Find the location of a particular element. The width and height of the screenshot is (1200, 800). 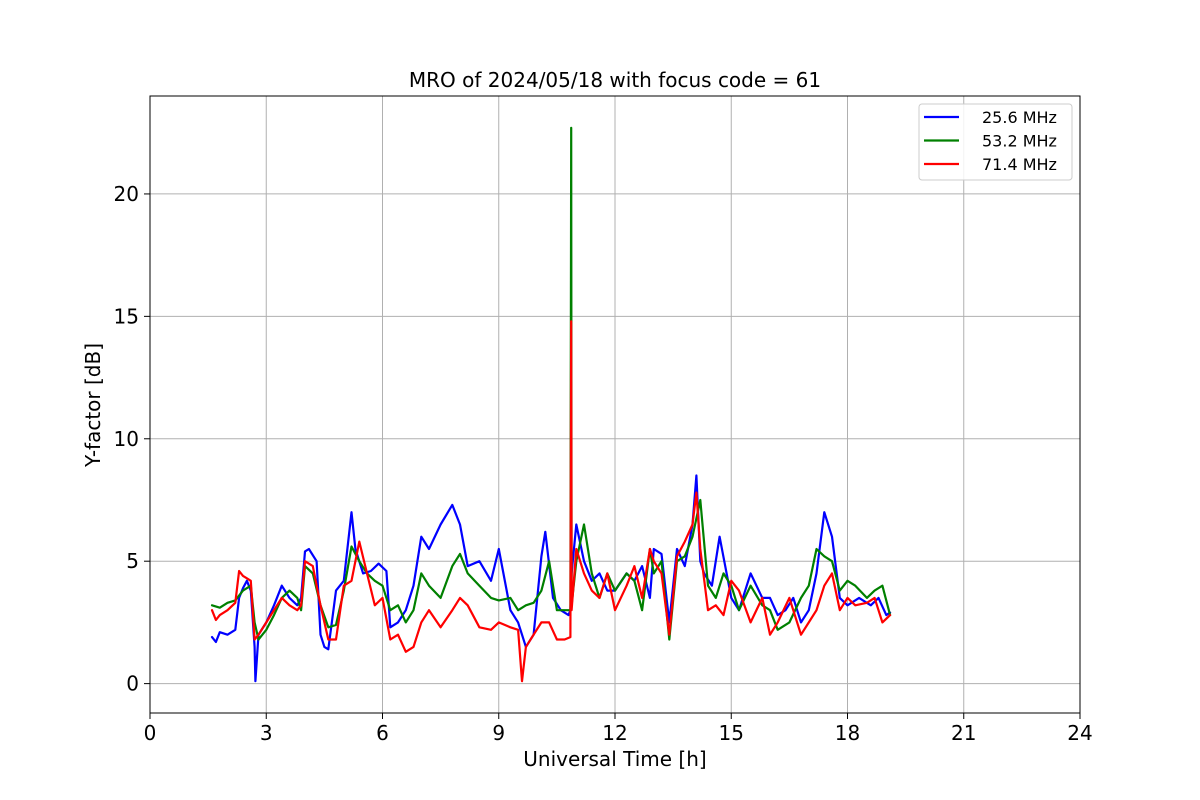

x-tick-label: 6 is located at coordinates (382, 733).